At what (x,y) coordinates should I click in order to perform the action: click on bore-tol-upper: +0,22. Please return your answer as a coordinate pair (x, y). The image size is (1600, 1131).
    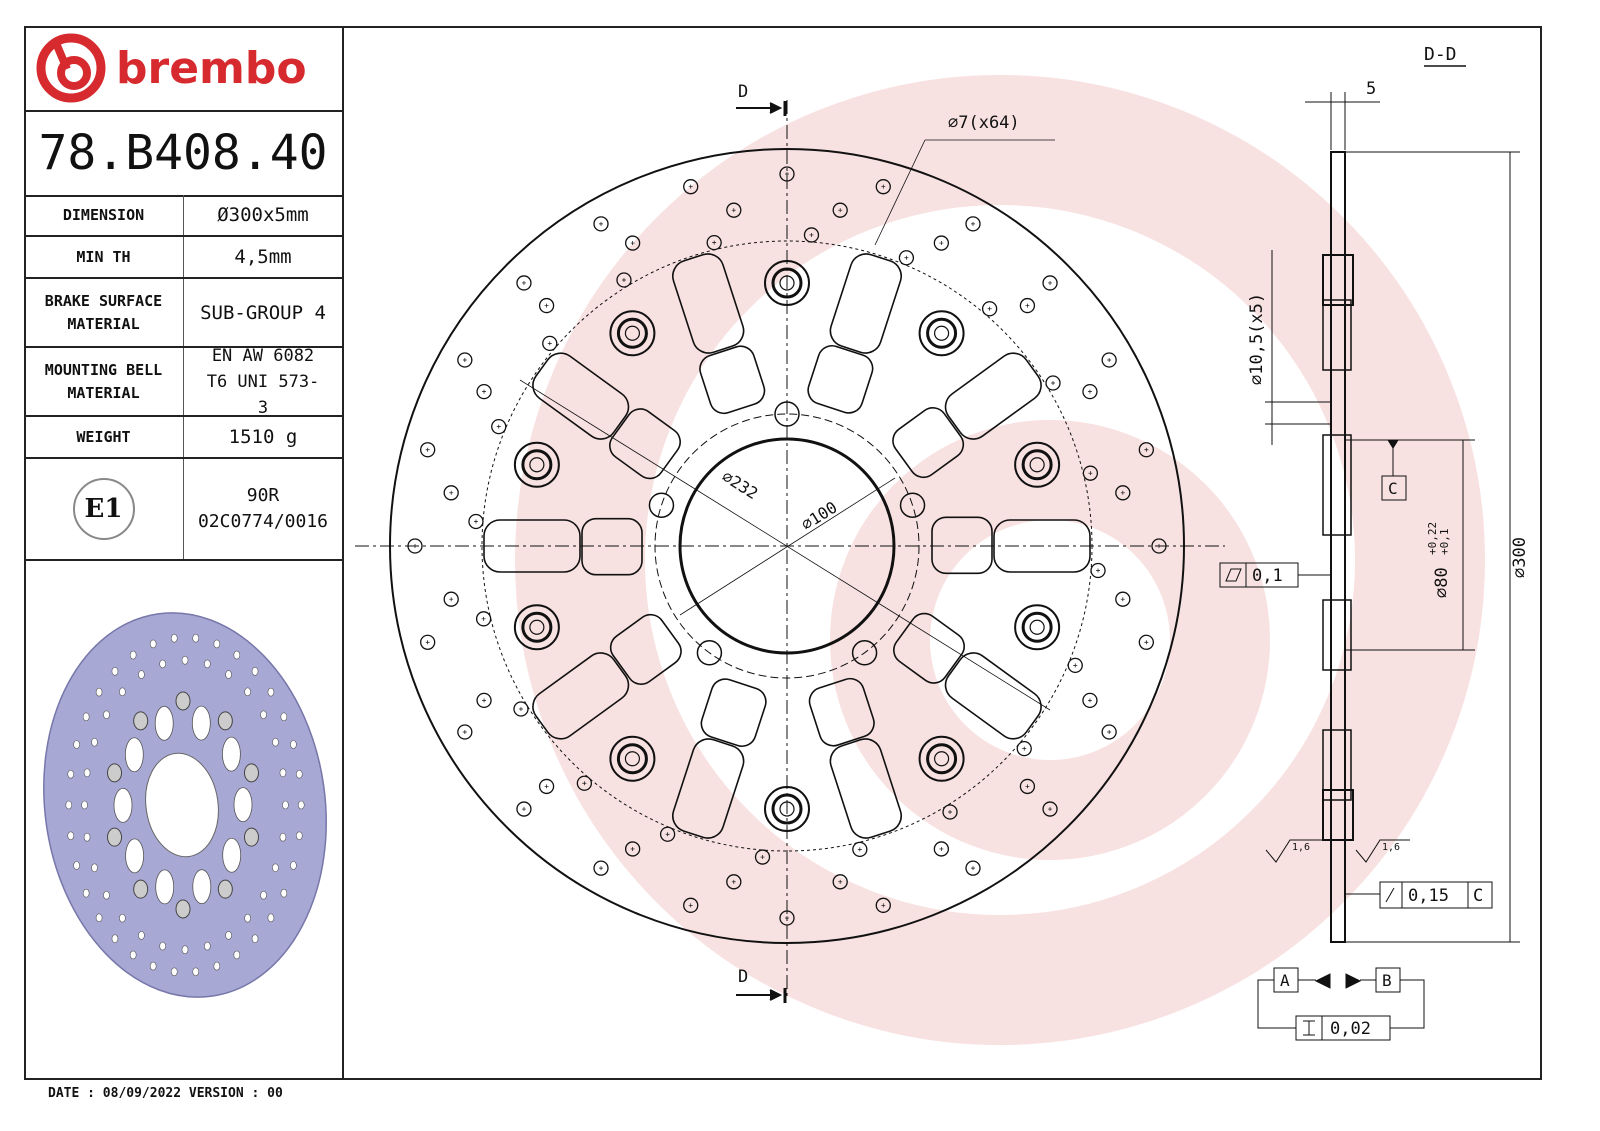
    Looking at the image, I should click on (1432, 538).